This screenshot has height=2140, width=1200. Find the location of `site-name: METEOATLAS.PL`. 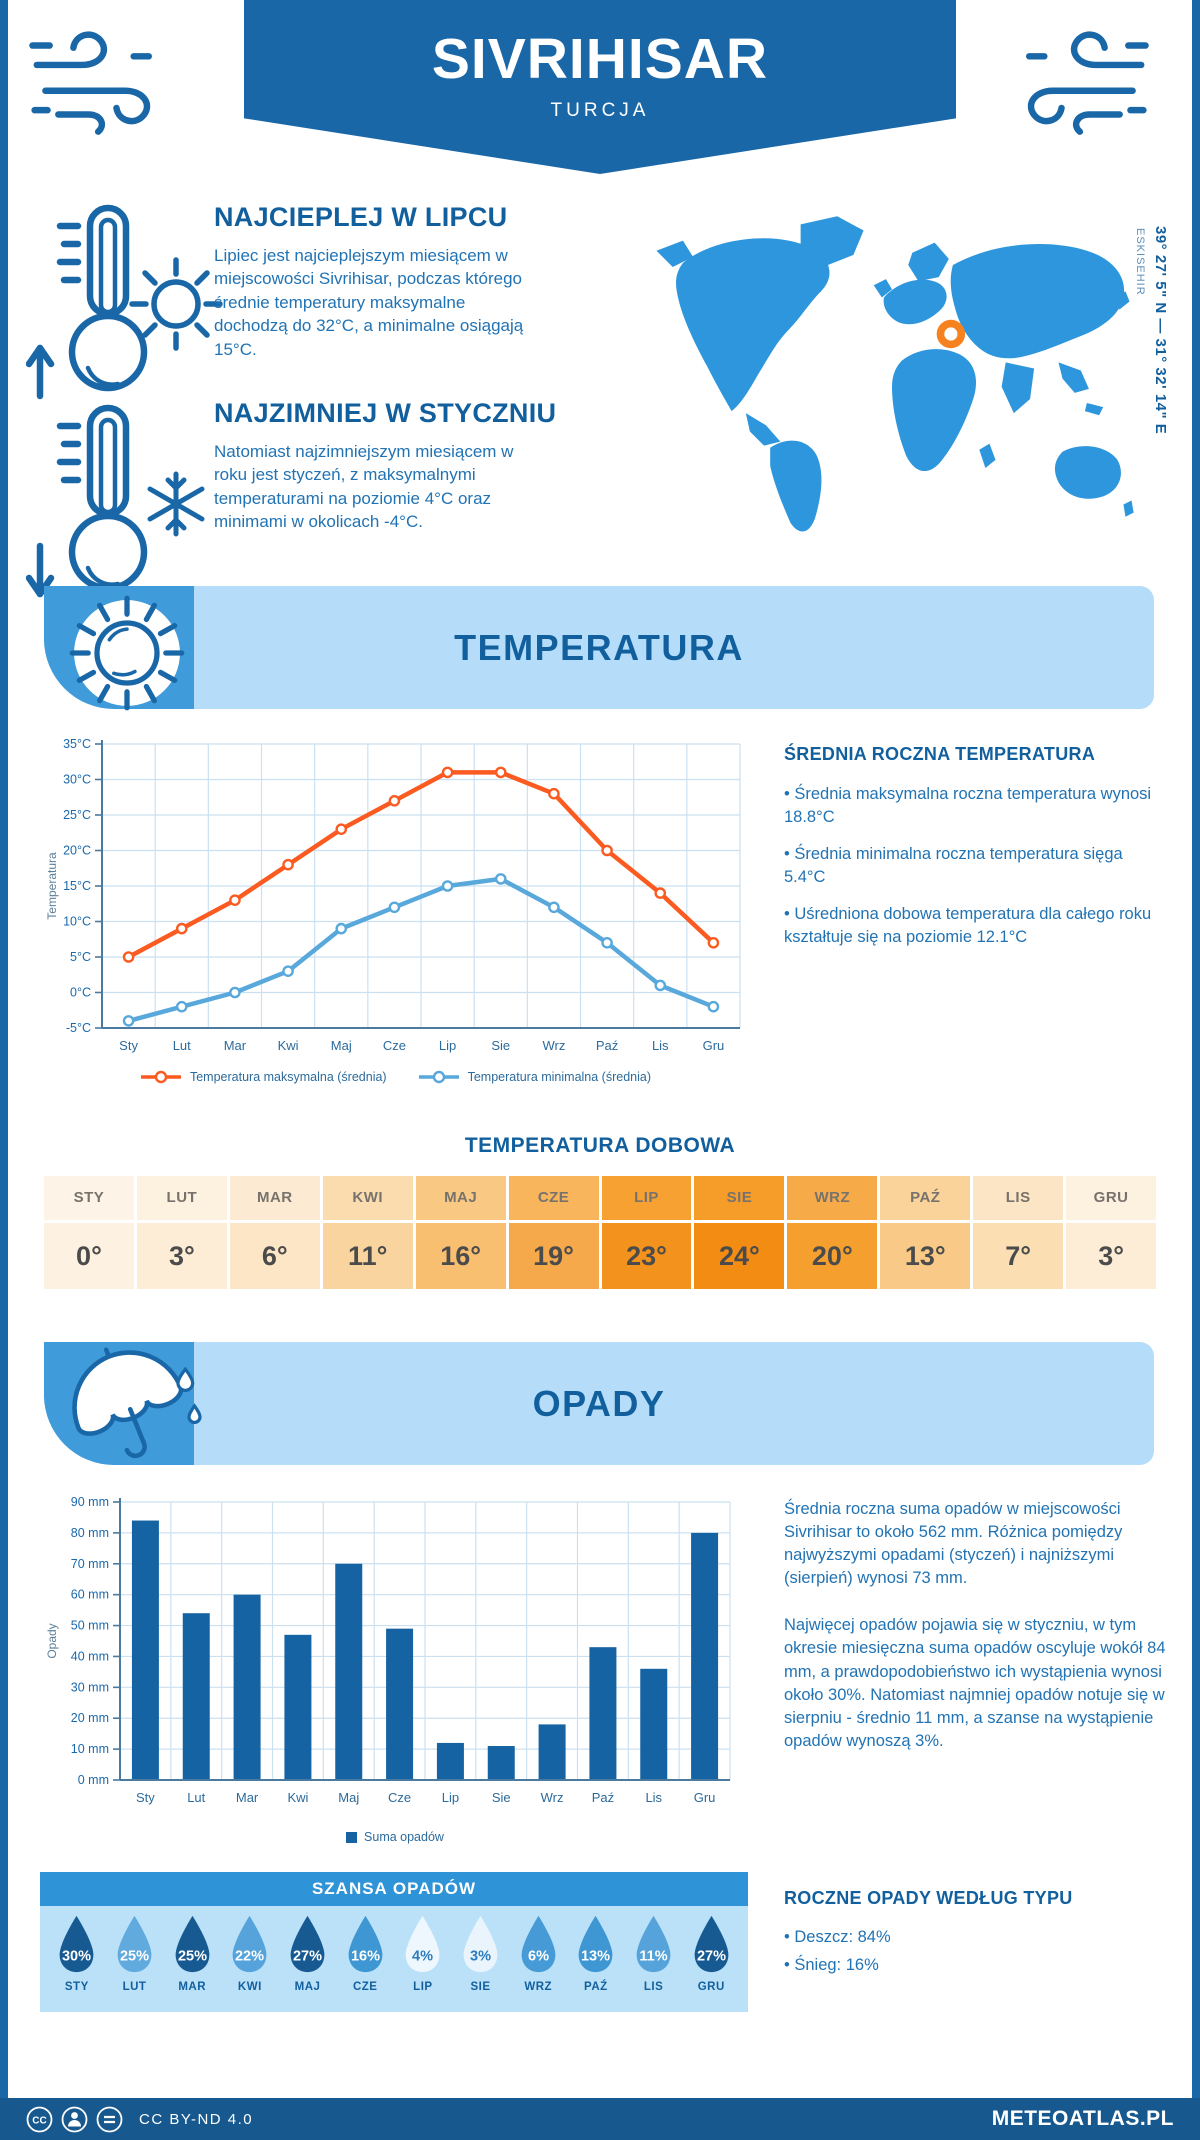

site-name: METEOATLAS.PL is located at coordinates (1082, 2118).